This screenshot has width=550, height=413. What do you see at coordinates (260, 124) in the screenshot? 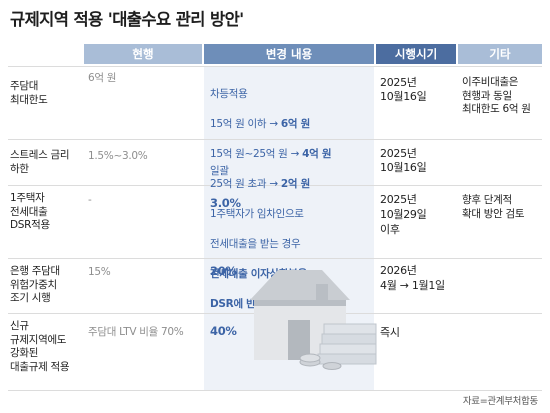
I see `change-line: 15억 원 이하 → 6억 원` at bounding box center [260, 124].